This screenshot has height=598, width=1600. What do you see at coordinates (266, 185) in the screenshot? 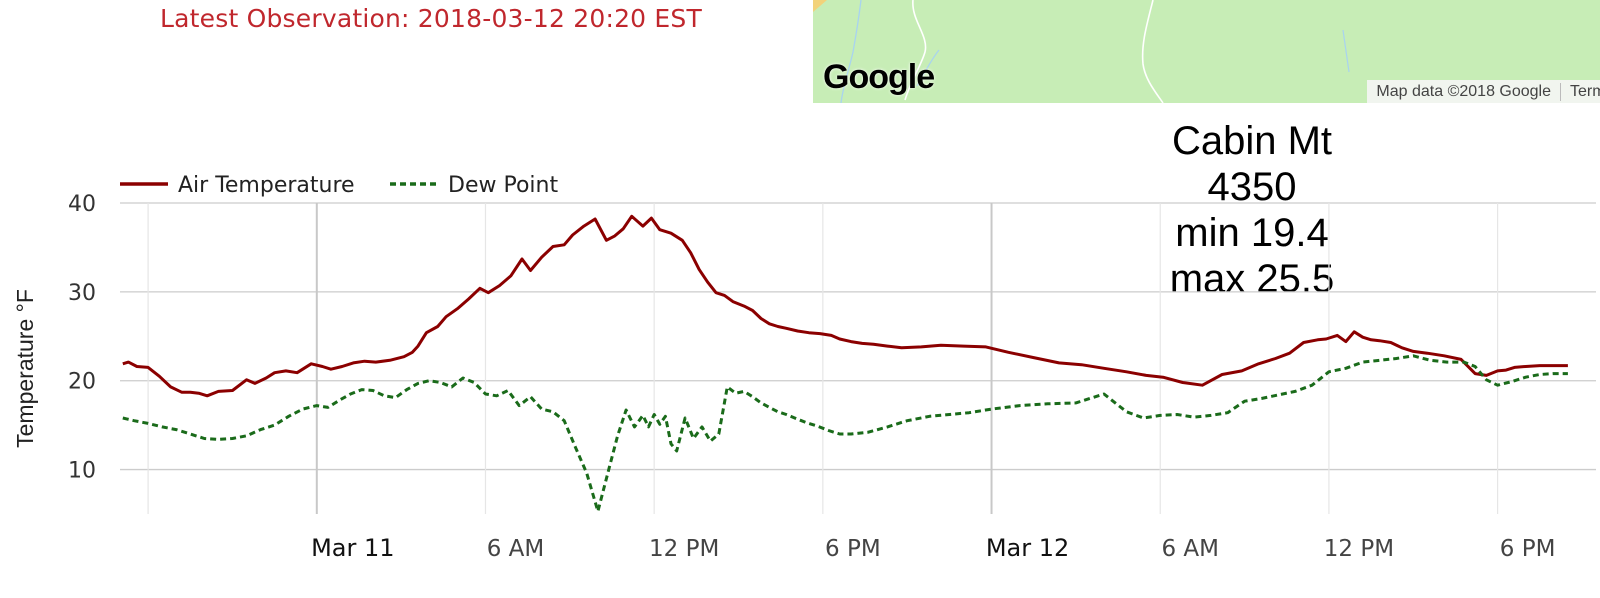
I see `legend-label: Air Temperature` at bounding box center [266, 185].